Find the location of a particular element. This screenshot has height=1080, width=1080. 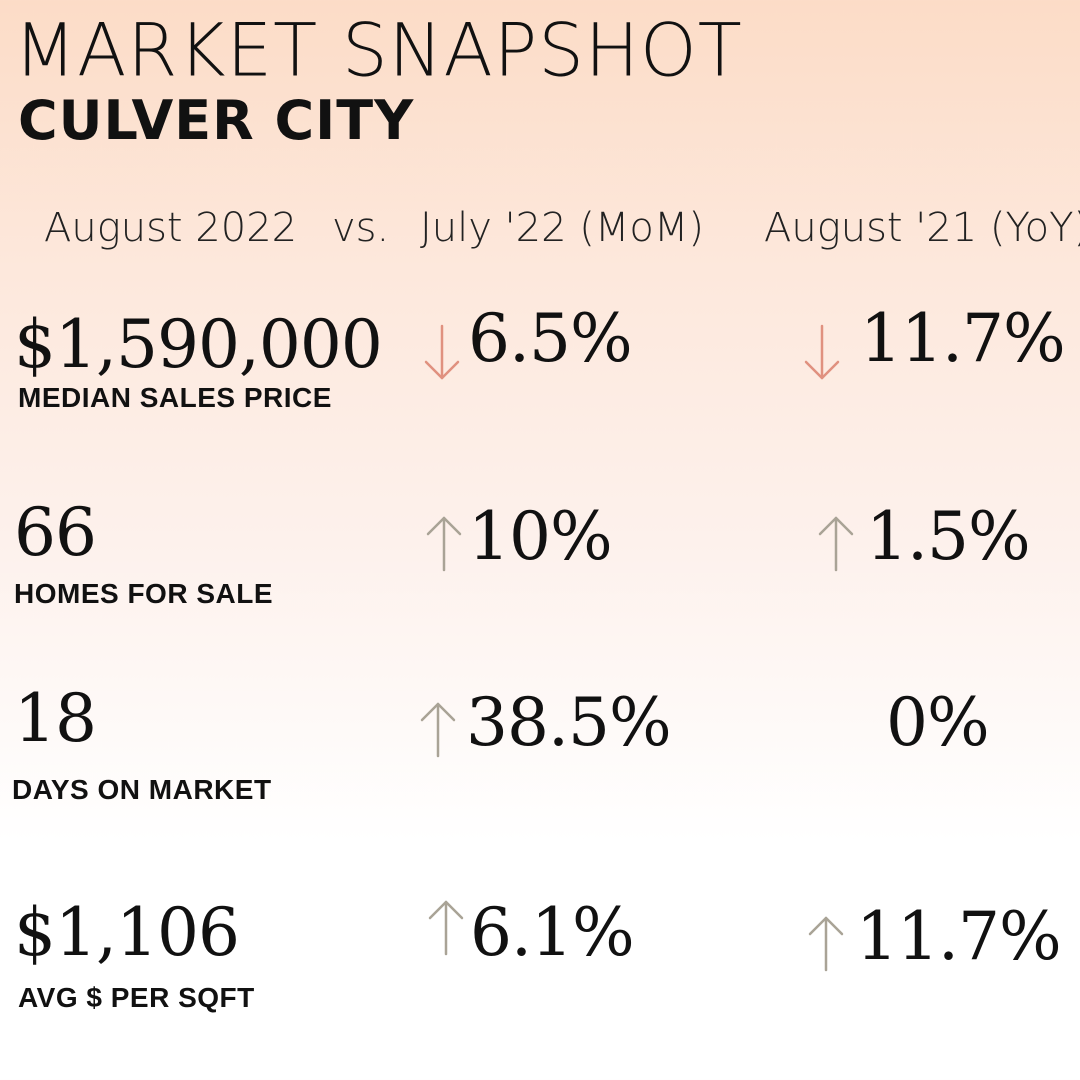

stat-label-days-on-market: DAYS ON MARKET is located at coordinates (142, 789).